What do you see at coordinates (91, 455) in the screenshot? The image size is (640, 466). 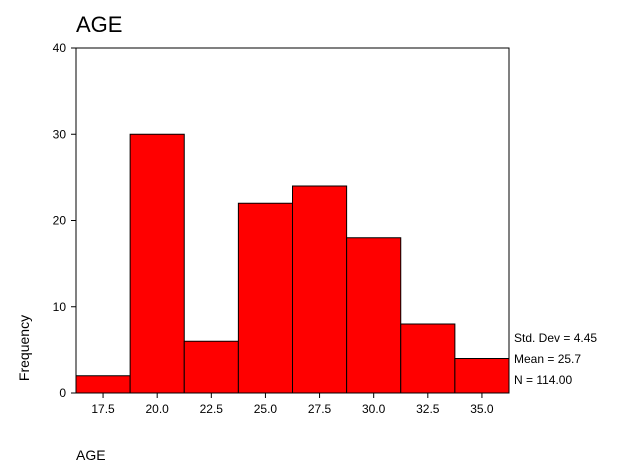 I see `x-axis-label: AGE` at bounding box center [91, 455].